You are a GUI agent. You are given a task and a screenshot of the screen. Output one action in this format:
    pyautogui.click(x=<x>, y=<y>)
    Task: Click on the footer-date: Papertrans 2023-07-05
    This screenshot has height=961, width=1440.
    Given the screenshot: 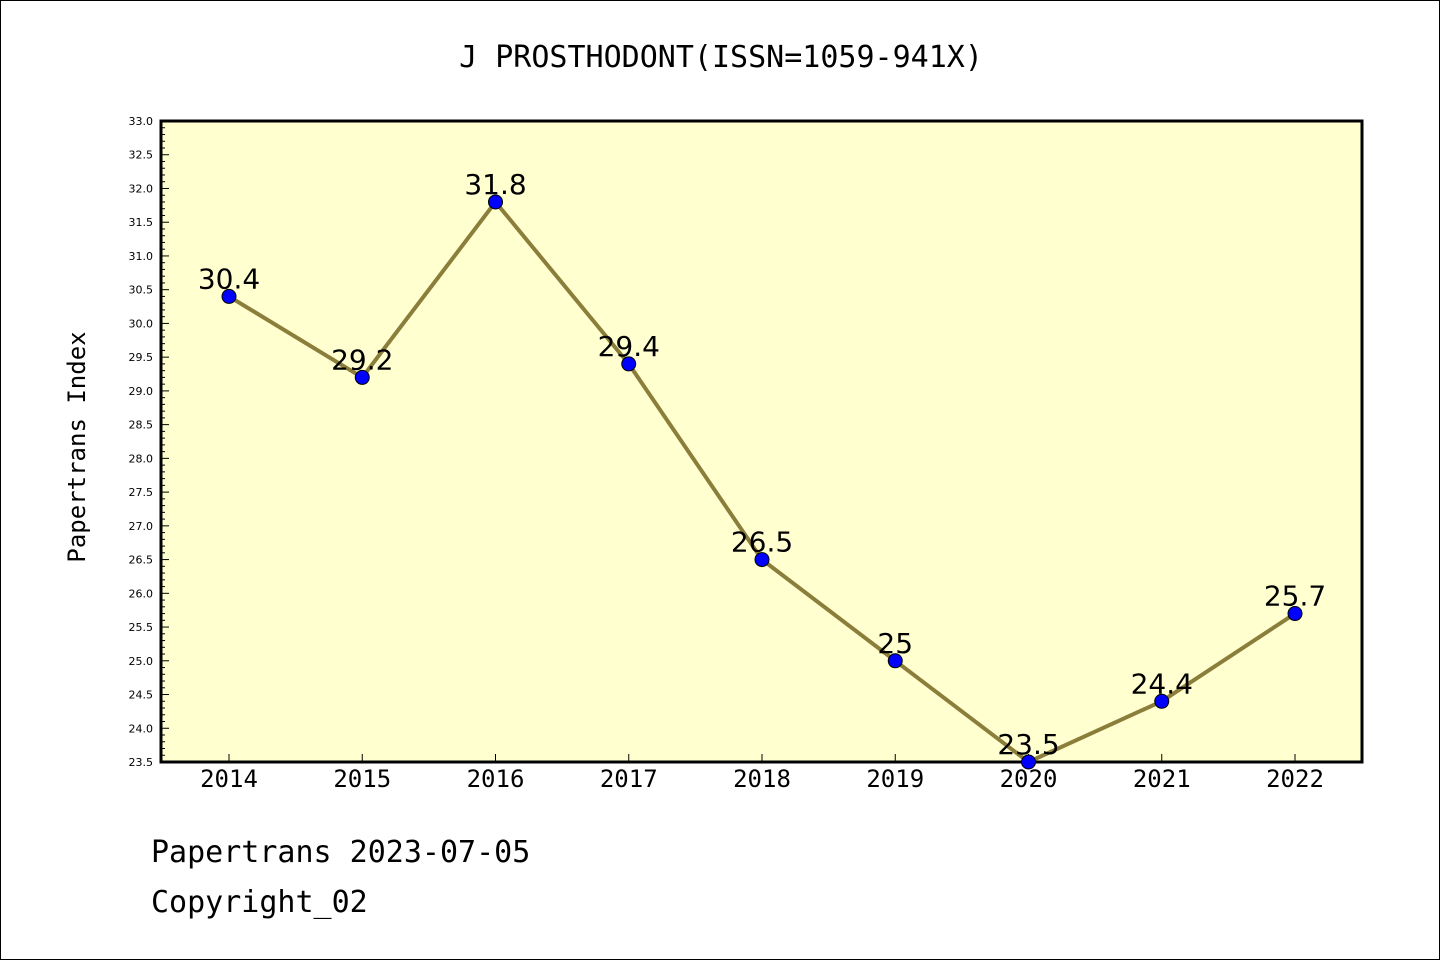 What is the action you would take?
    pyautogui.click(x=341, y=852)
    